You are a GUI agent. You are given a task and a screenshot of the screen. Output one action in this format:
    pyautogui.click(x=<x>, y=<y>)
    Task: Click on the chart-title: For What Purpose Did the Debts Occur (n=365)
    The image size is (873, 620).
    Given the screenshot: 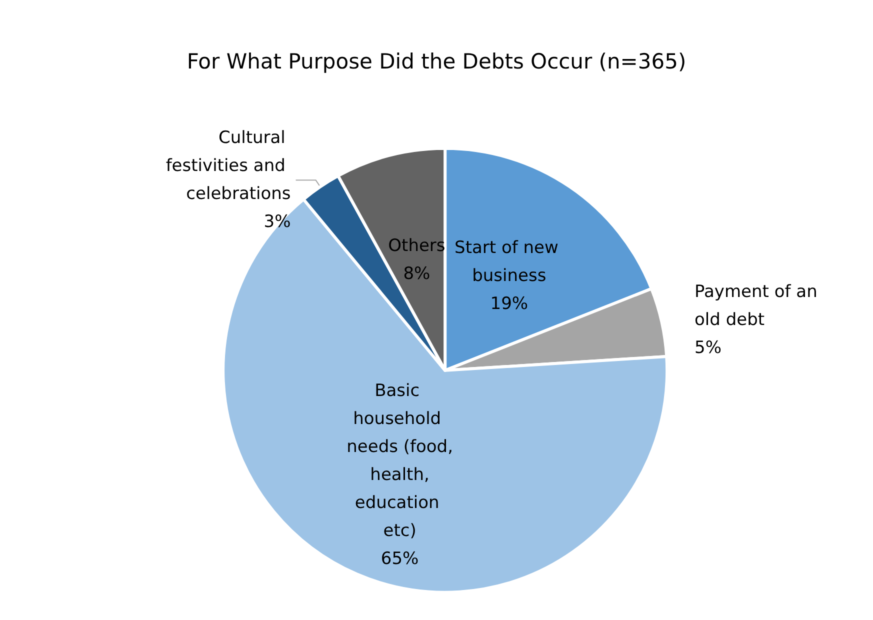 What is the action you would take?
    pyautogui.click(x=436, y=62)
    